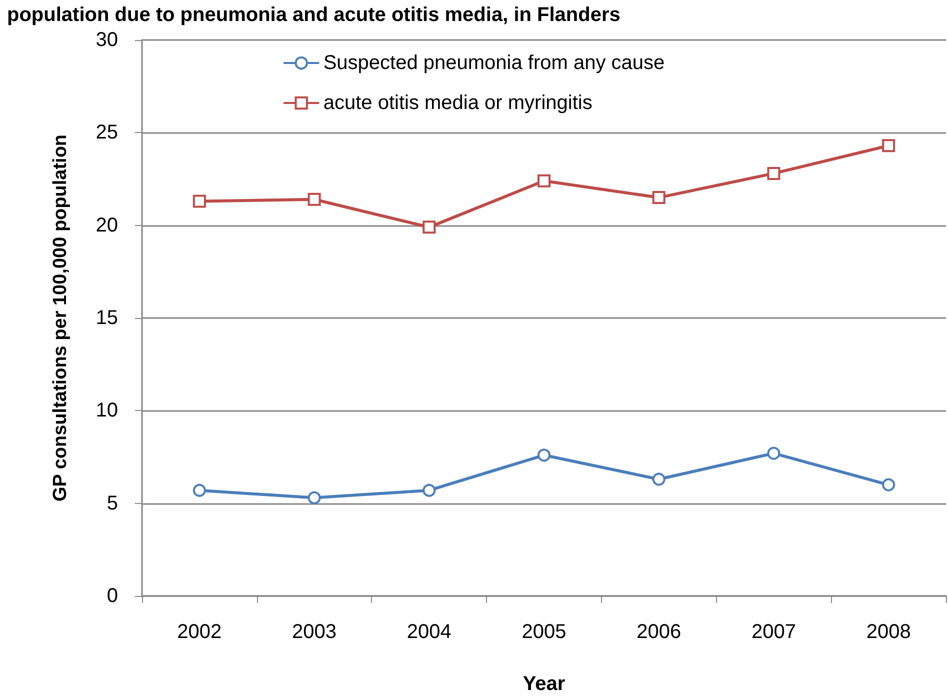 Image resolution: width=948 pixels, height=699 pixels. What do you see at coordinates (107, 225) in the screenshot?
I see `y-tick-label: 20` at bounding box center [107, 225].